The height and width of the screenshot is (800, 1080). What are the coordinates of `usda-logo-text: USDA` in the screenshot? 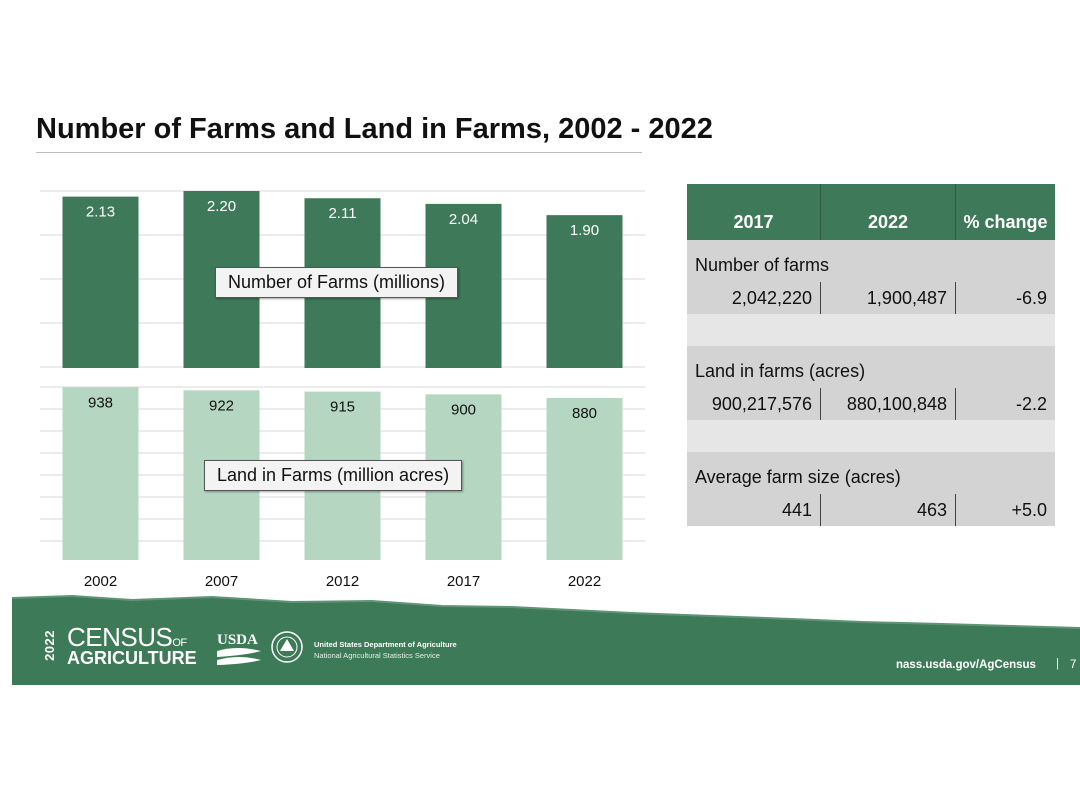 It's located at (237, 640).